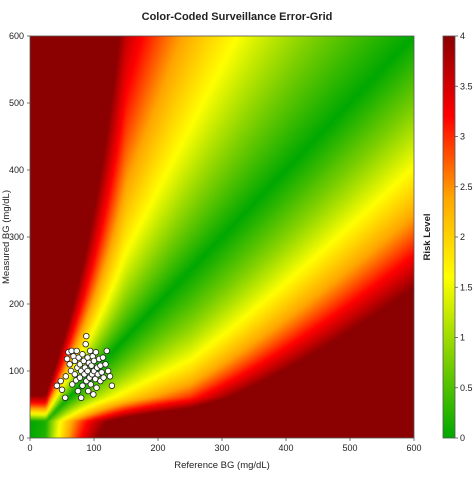 This screenshot has height=479, width=474. What do you see at coordinates (462, 338) in the screenshot?
I see `colorbar-tick-label: 1` at bounding box center [462, 338].